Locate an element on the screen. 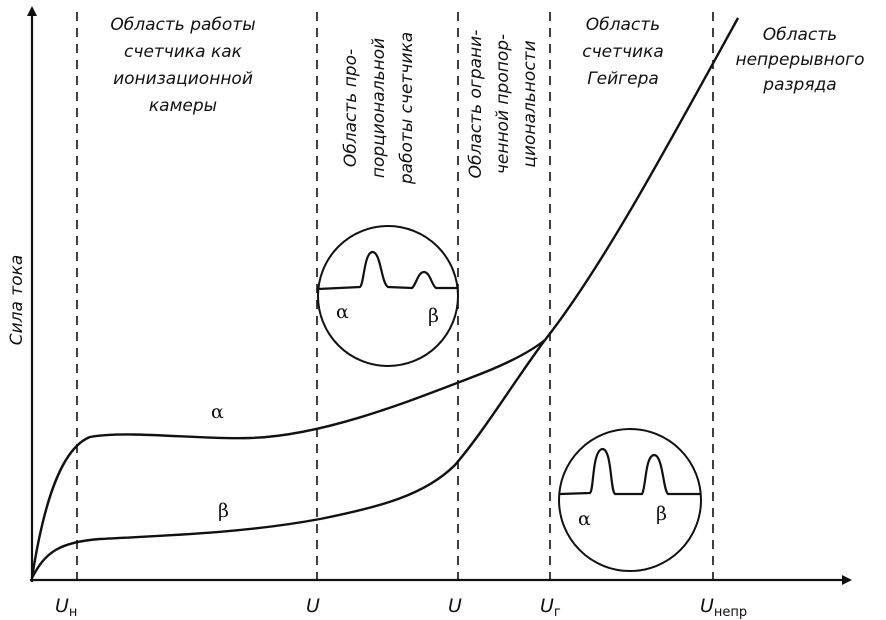  pulse-inset-proportional: α β is located at coordinates (388, 296).